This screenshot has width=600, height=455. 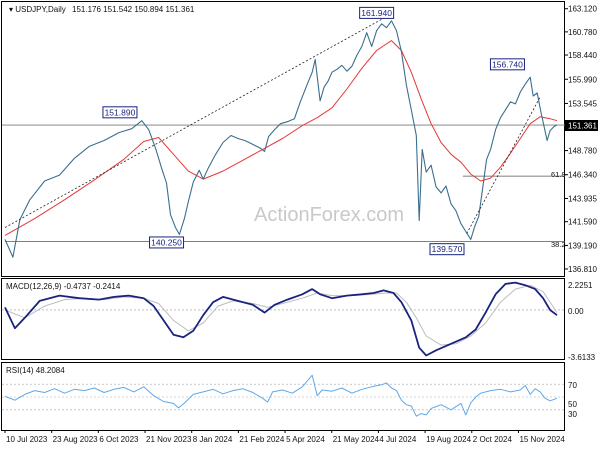 I want to click on y-tick-label: 143.935, so click(x=582, y=198).